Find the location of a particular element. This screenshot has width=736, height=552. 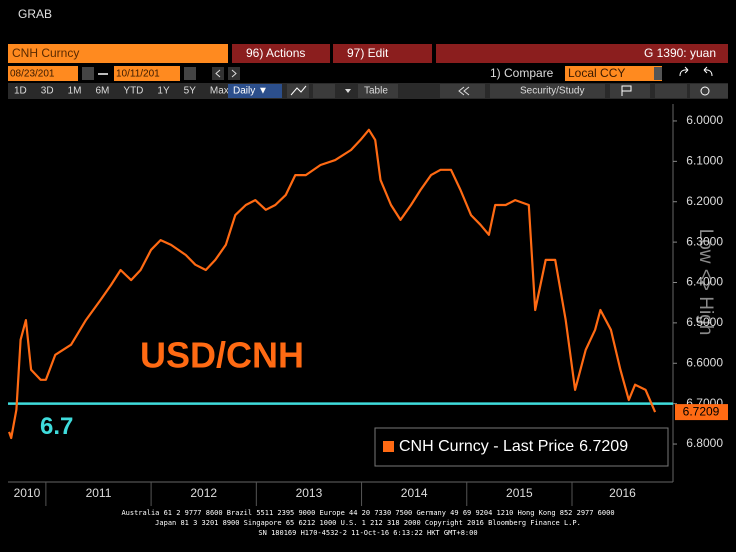

table-text: Table is located at coordinates (376, 91).